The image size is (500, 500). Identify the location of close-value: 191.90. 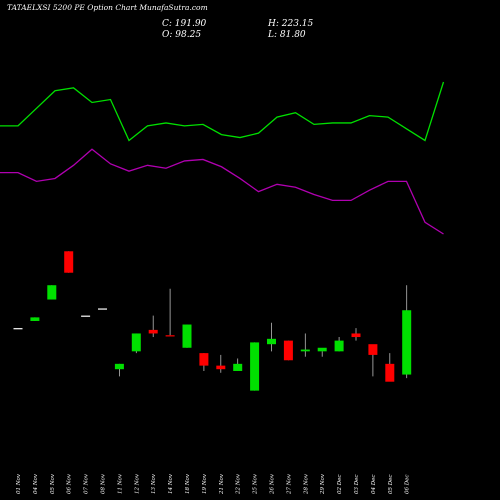
(190, 24).